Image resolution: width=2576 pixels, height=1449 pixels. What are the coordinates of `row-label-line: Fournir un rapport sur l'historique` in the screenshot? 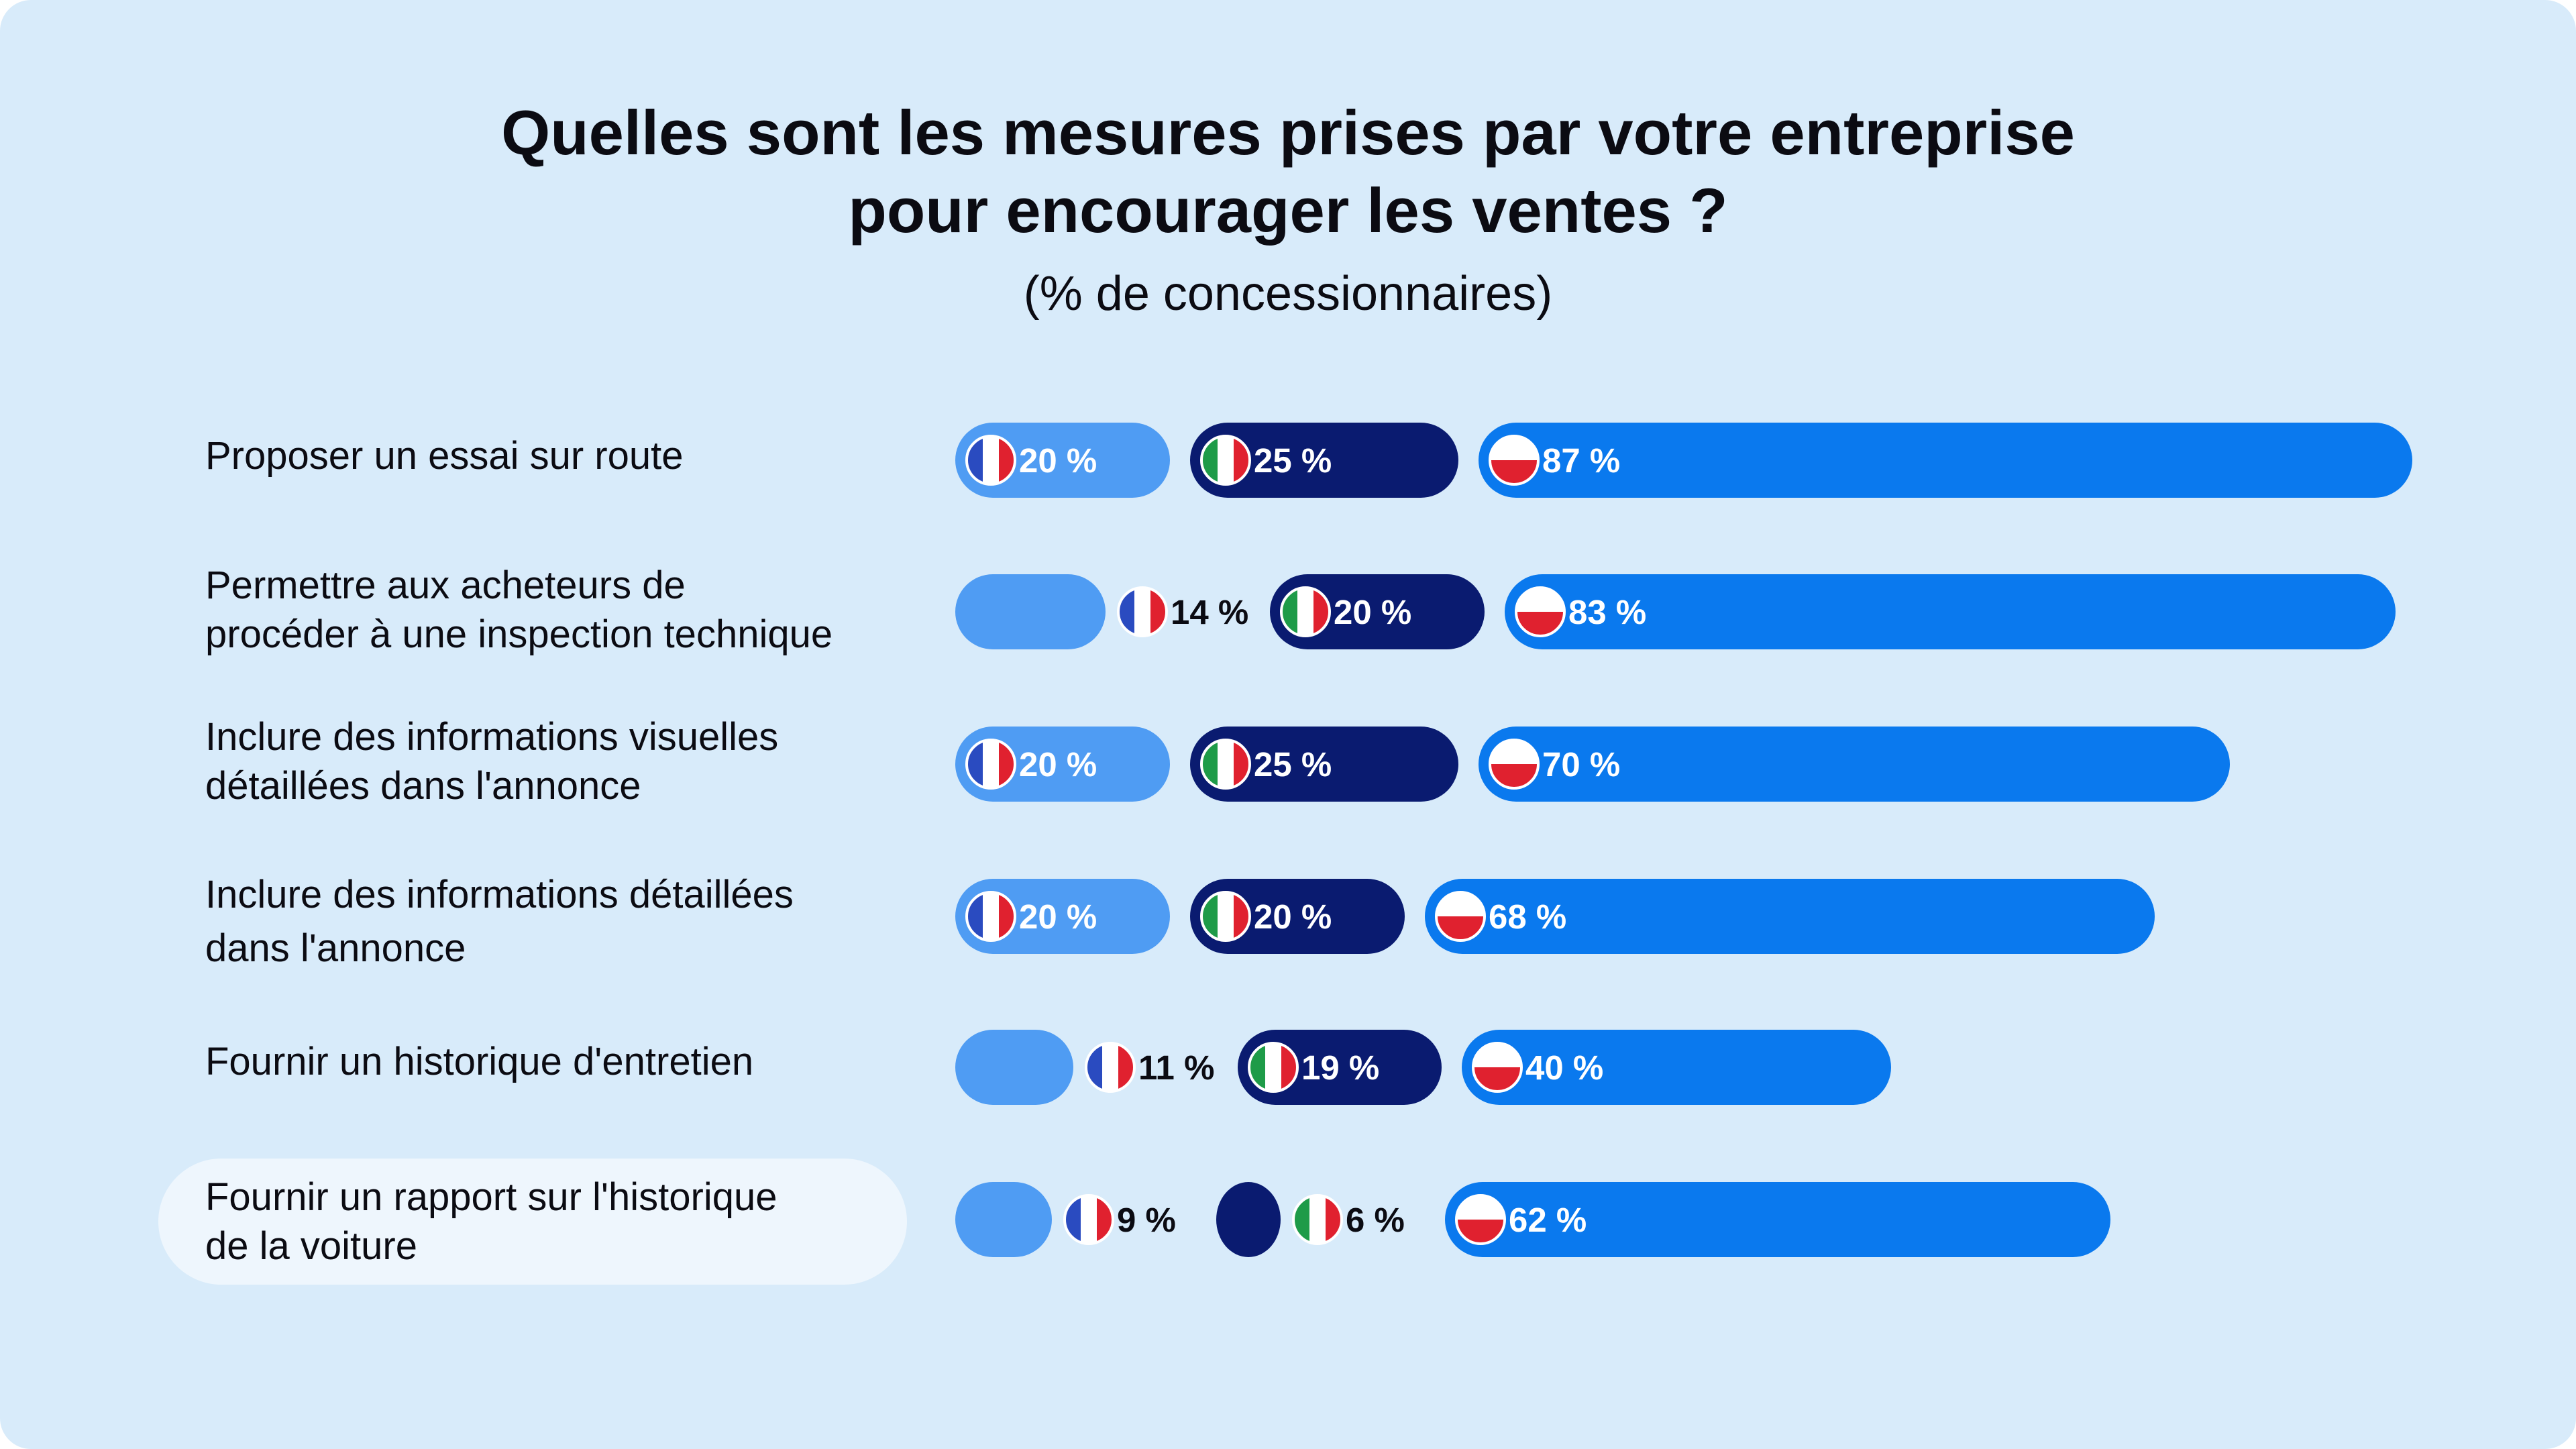 It's located at (491, 1197).